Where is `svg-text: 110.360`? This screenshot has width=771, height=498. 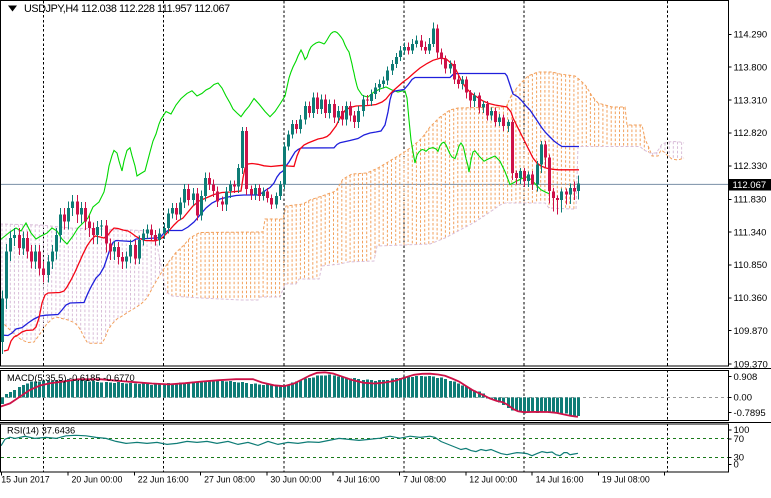 svg-text: 110.360 is located at coordinates (751, 298).